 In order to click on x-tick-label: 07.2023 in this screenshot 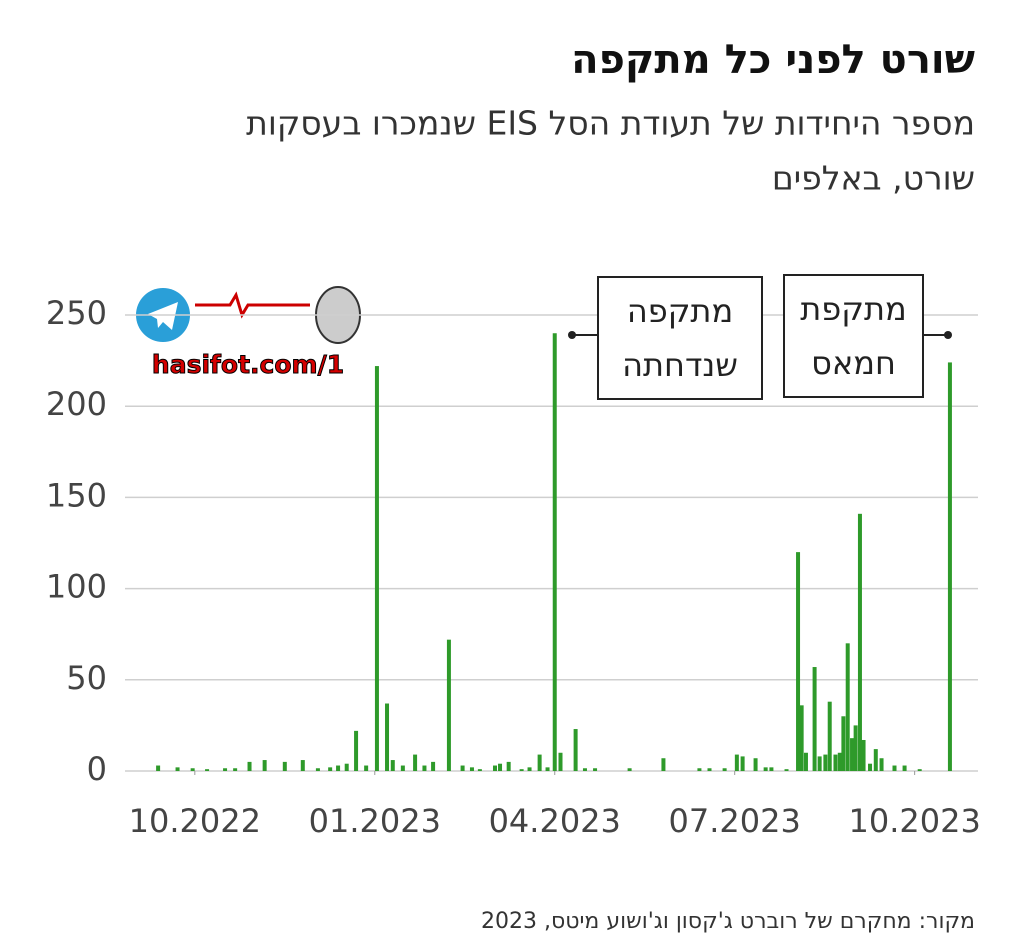, I will do `click(735, 821)`.